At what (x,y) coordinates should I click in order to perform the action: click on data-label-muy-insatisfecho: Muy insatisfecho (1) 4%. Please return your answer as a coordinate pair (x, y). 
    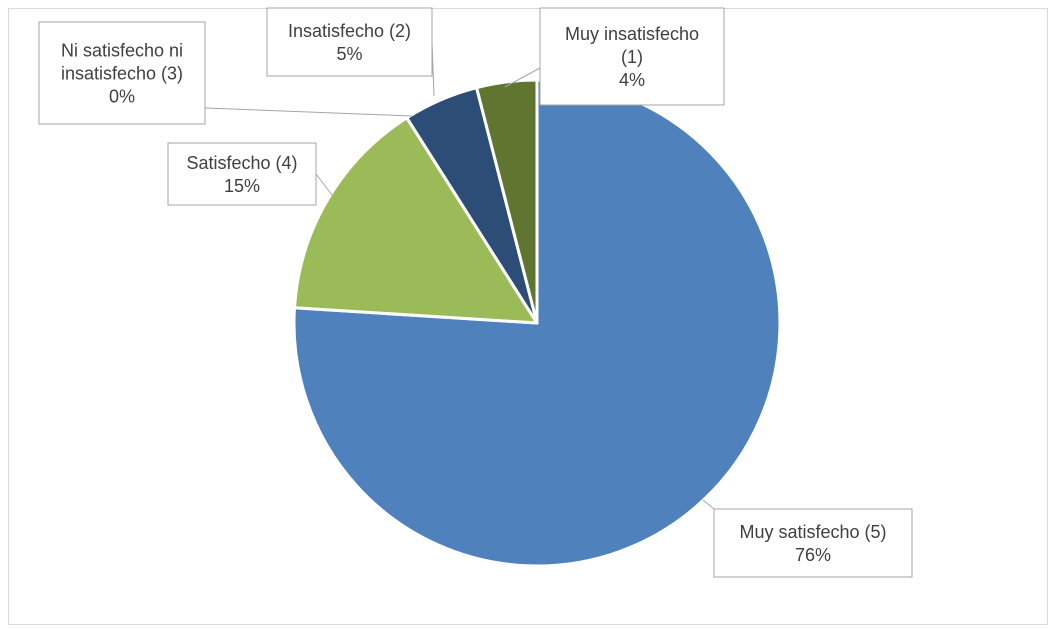
    Looking at the image, I should click on (632, 56).